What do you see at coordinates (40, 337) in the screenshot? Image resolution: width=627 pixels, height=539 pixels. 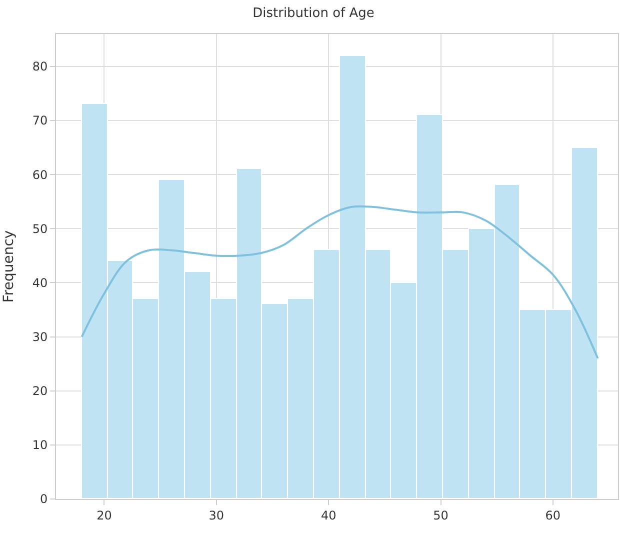 I see `y-tick-label: 30` at bounding box center [40, 337].